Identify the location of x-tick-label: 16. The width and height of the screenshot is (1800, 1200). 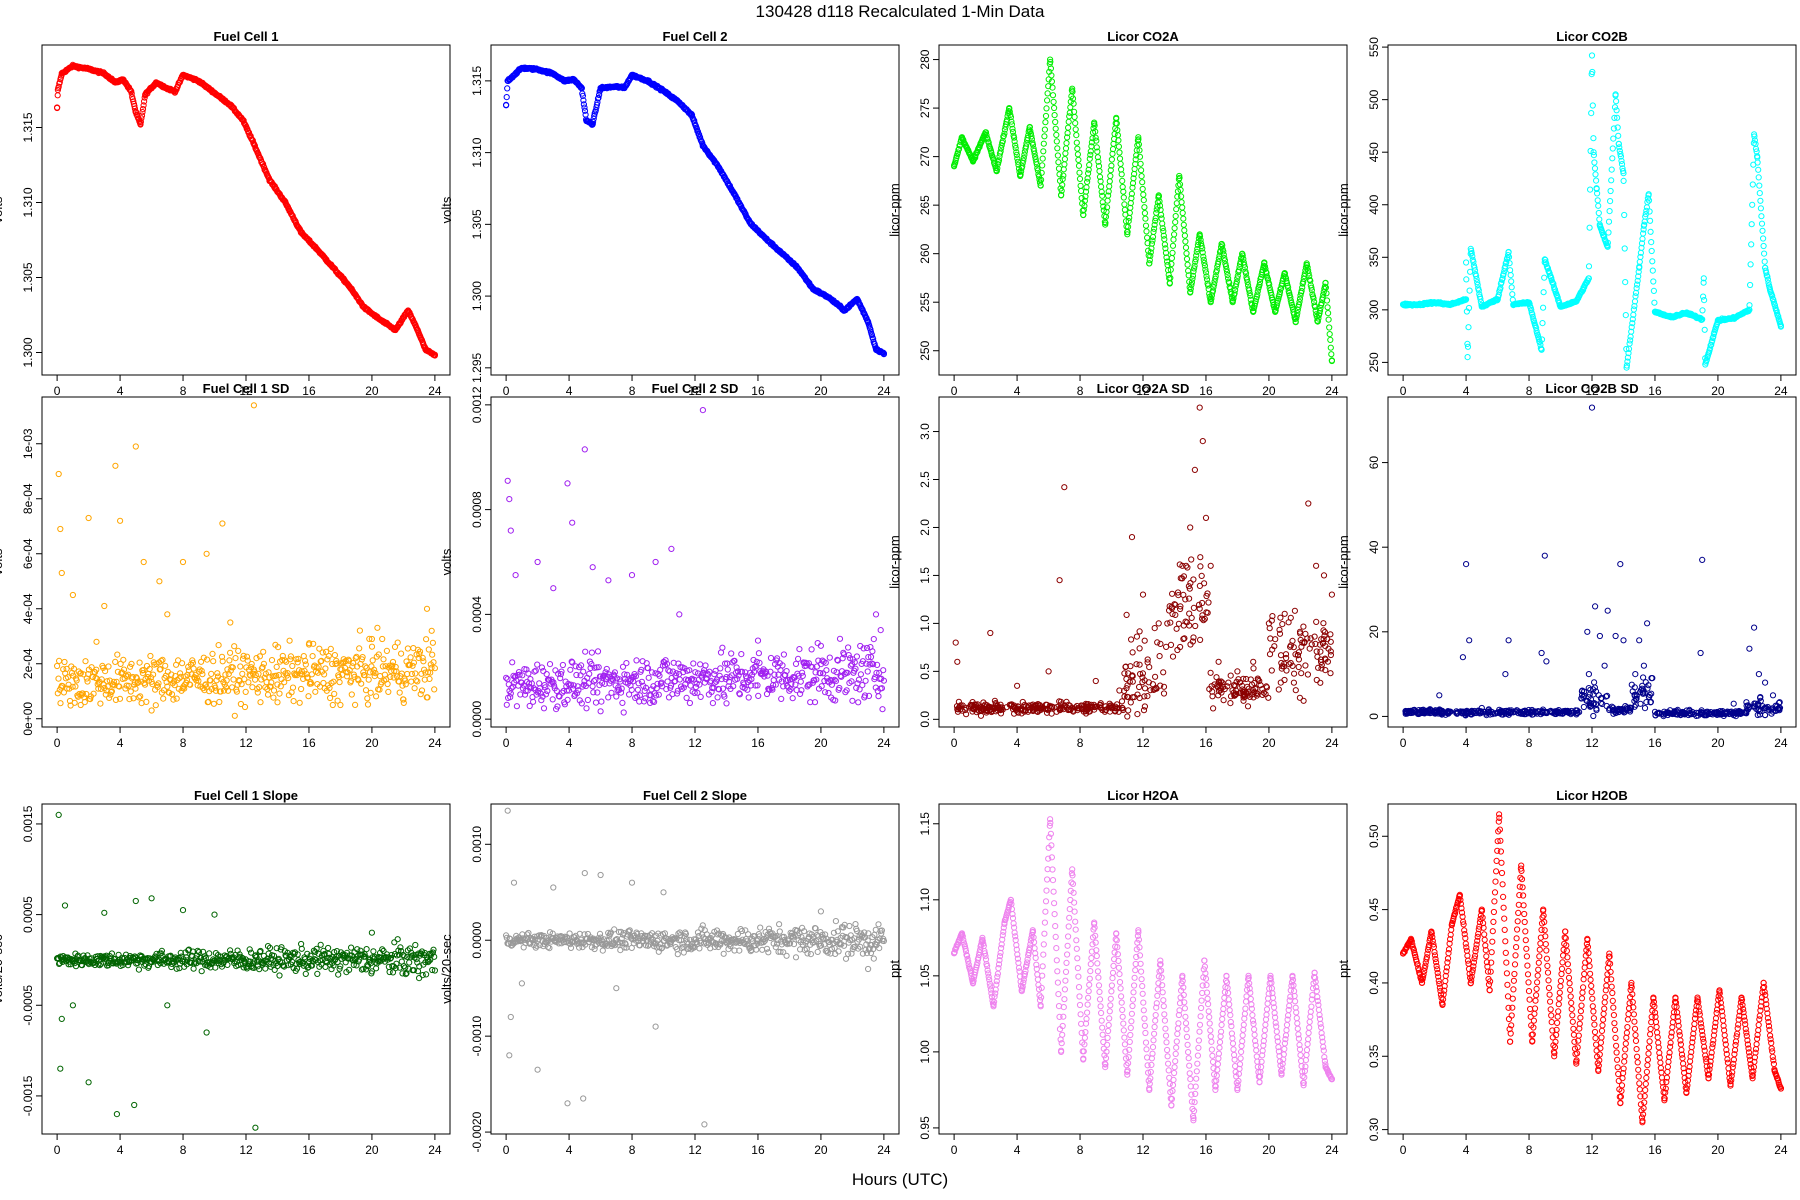
(1655, 391).